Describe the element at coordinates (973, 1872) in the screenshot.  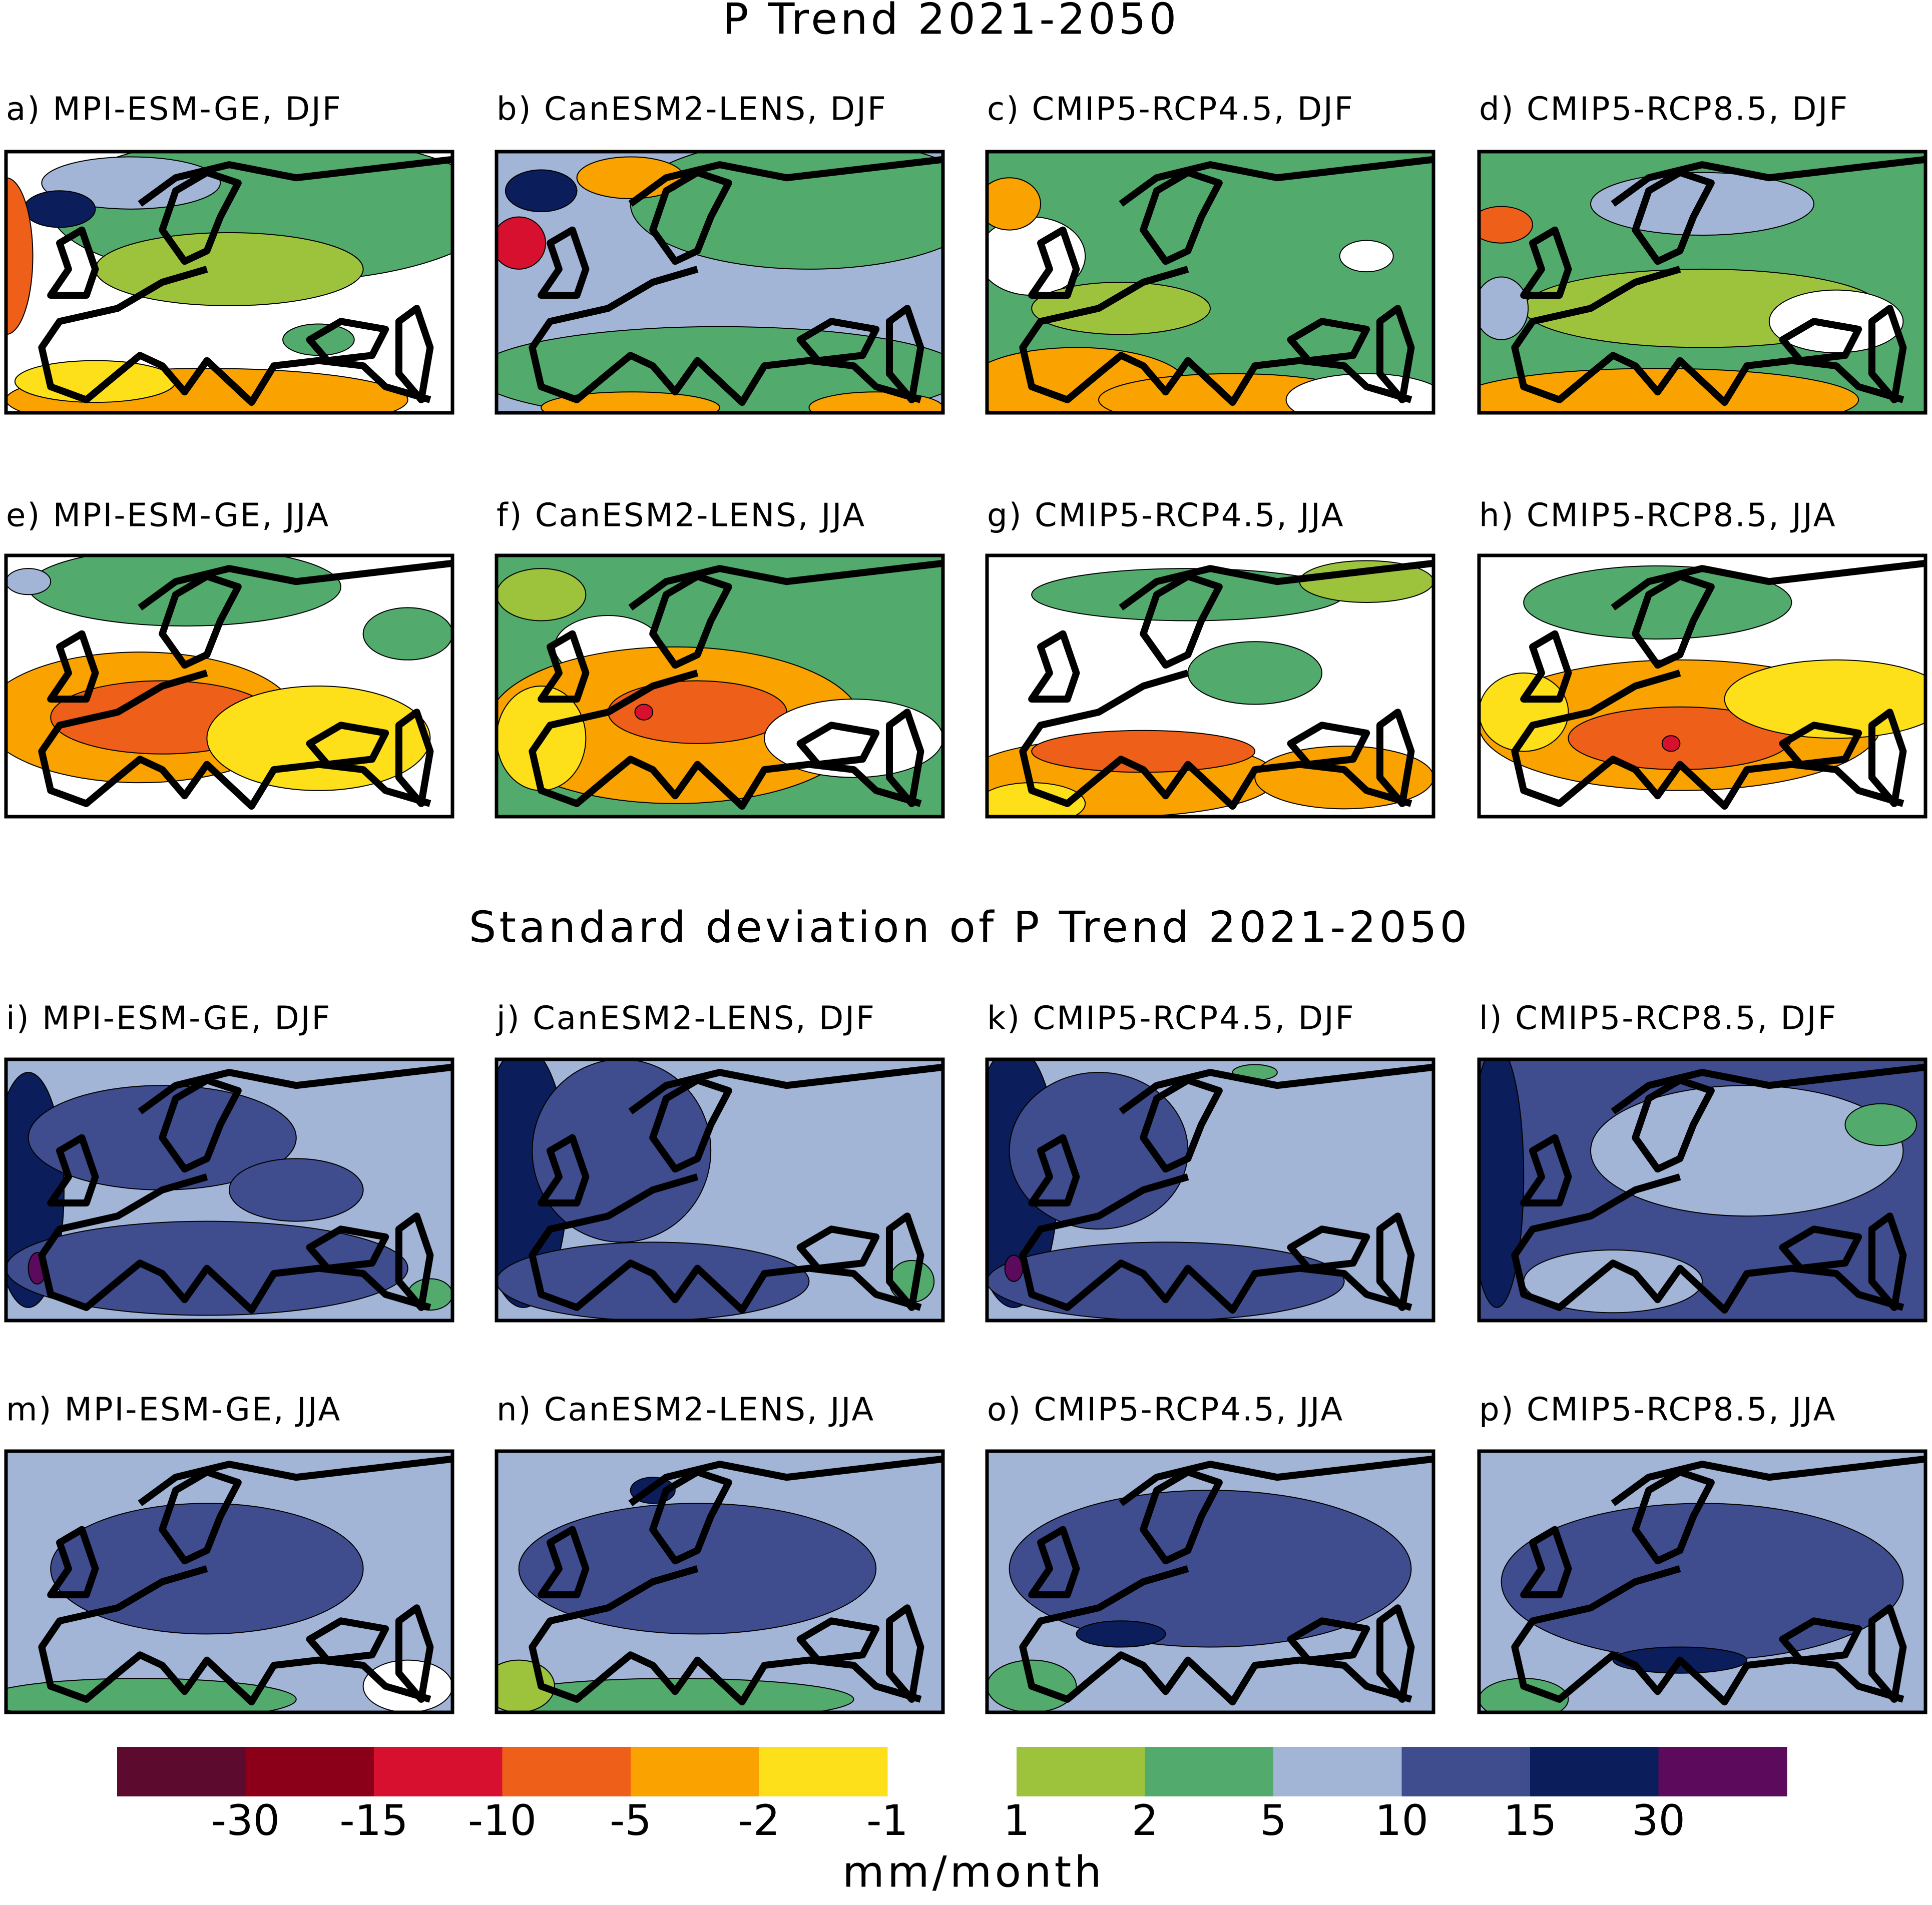
I see `colorbar-label: mm/month` at that location.